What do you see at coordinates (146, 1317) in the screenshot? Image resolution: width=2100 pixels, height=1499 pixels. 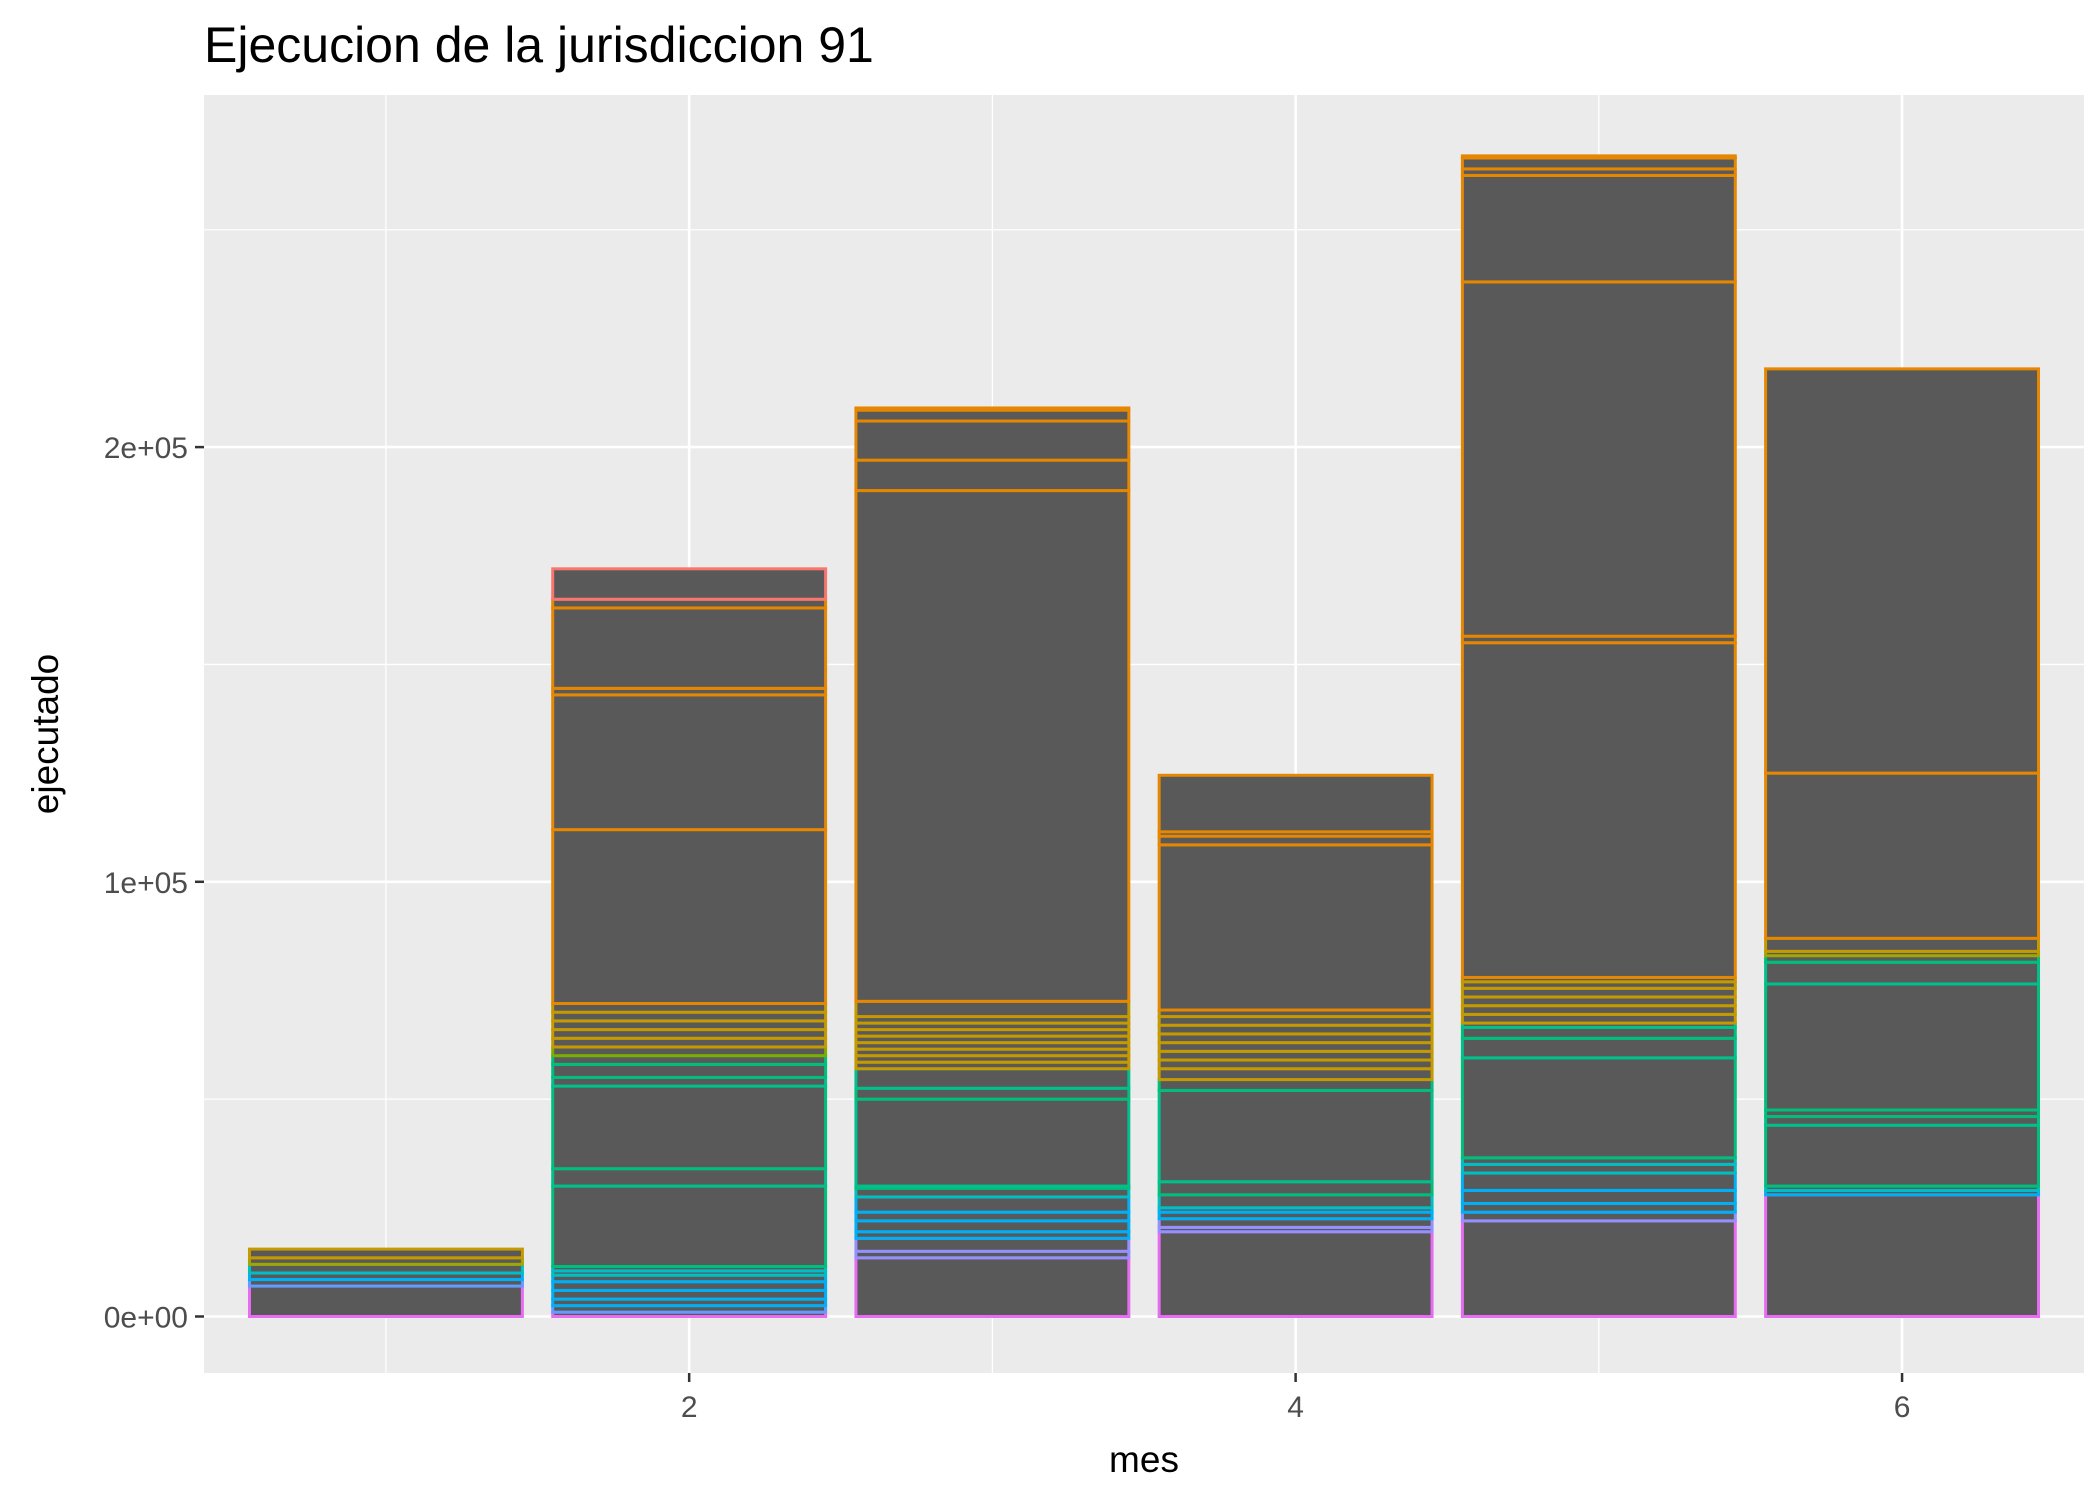 I see `y-tick-label: 0e+00` at bounding box center [146, 1317].